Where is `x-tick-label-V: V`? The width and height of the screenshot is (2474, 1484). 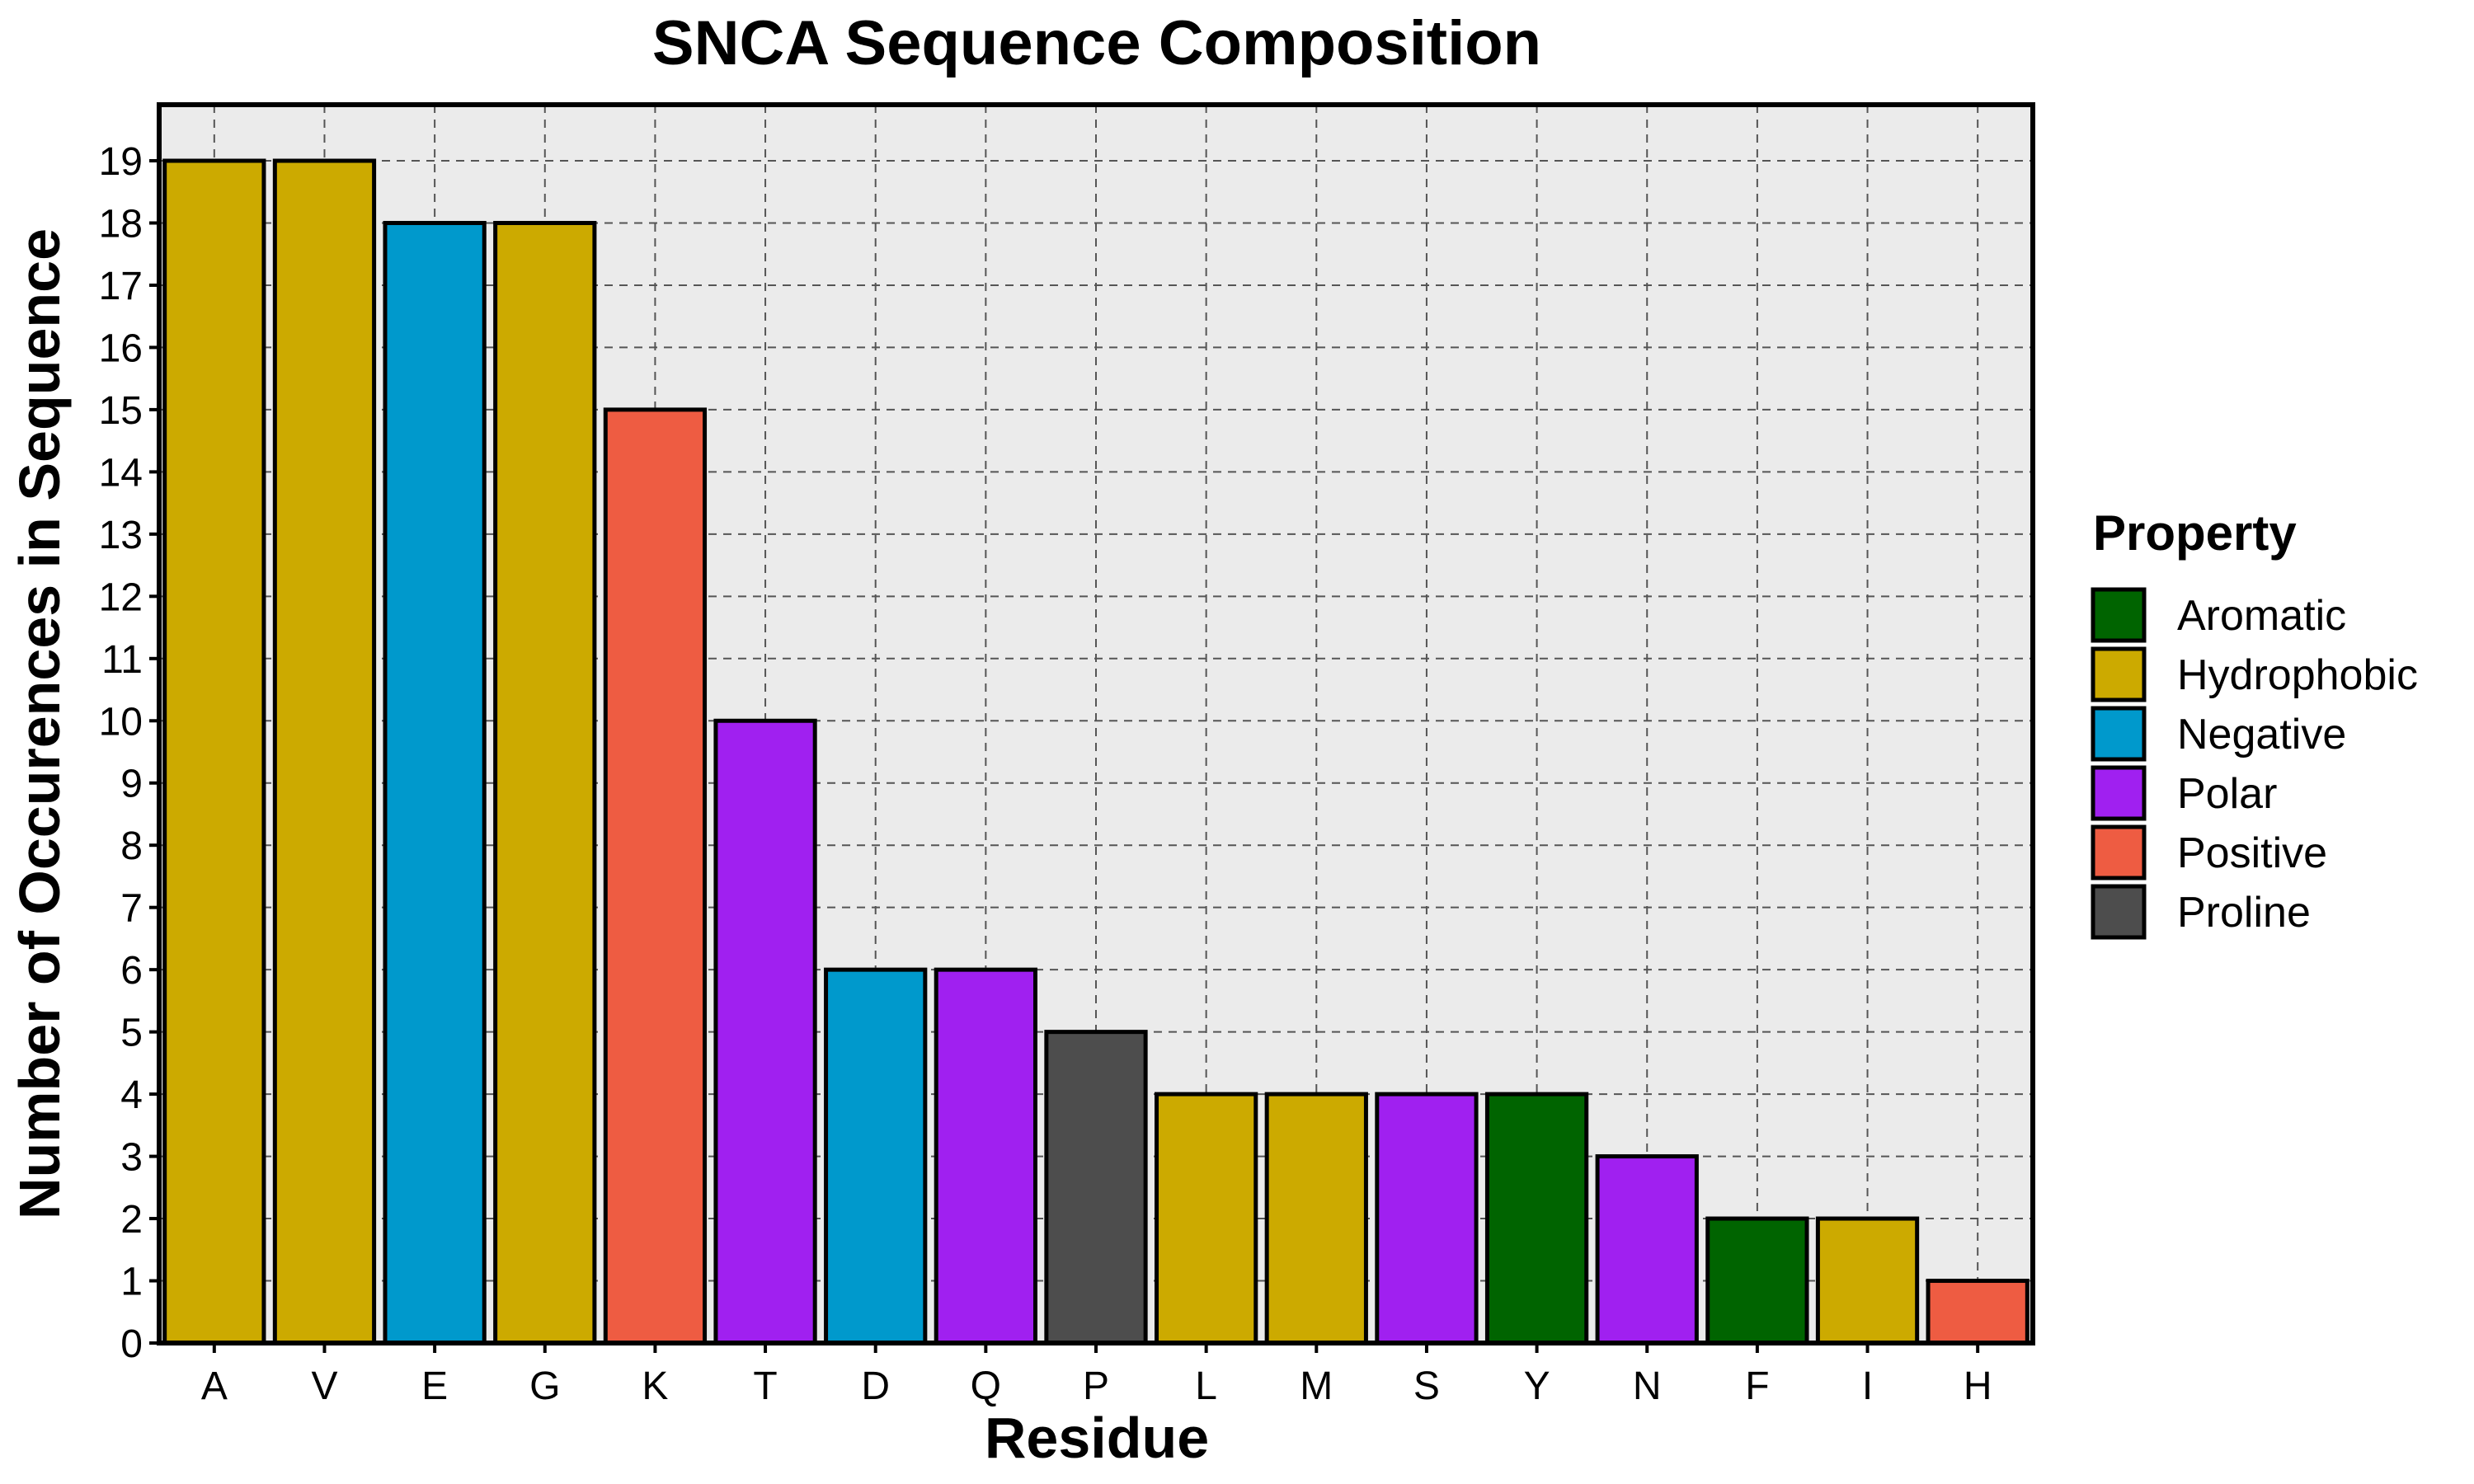
x-tick-label-V: V is located at coordinates (324, 1386).